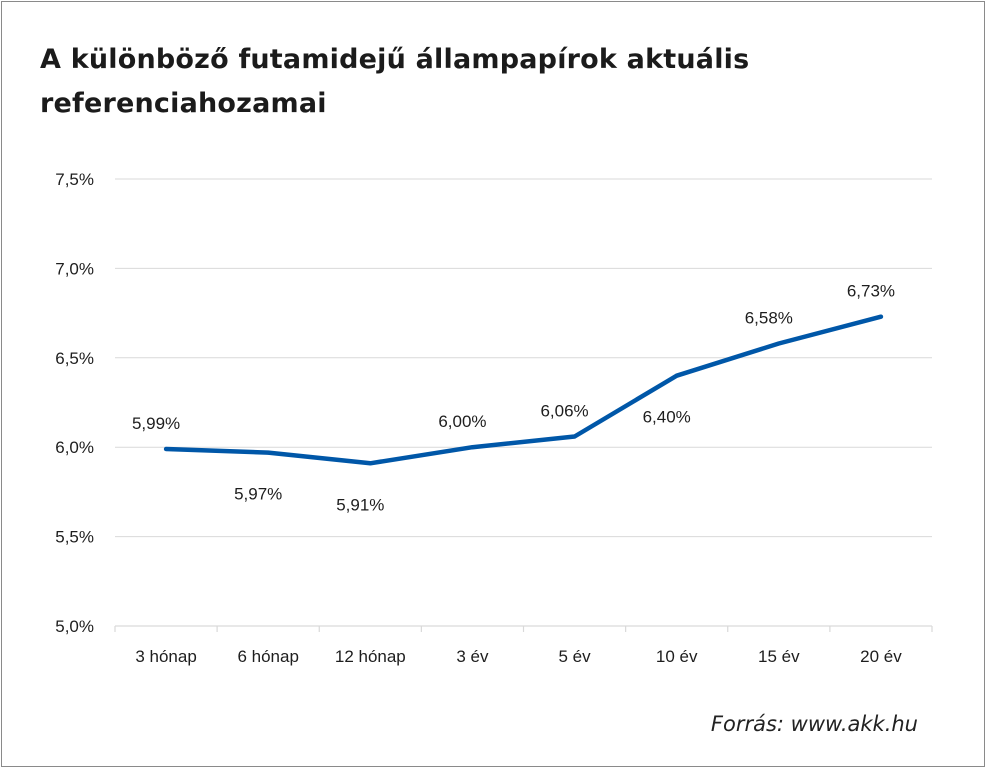 Image resolution: width=988 pixels, height=770 pixels. I want to click on x-tick-label: 3 hónap, so click(165, 656).